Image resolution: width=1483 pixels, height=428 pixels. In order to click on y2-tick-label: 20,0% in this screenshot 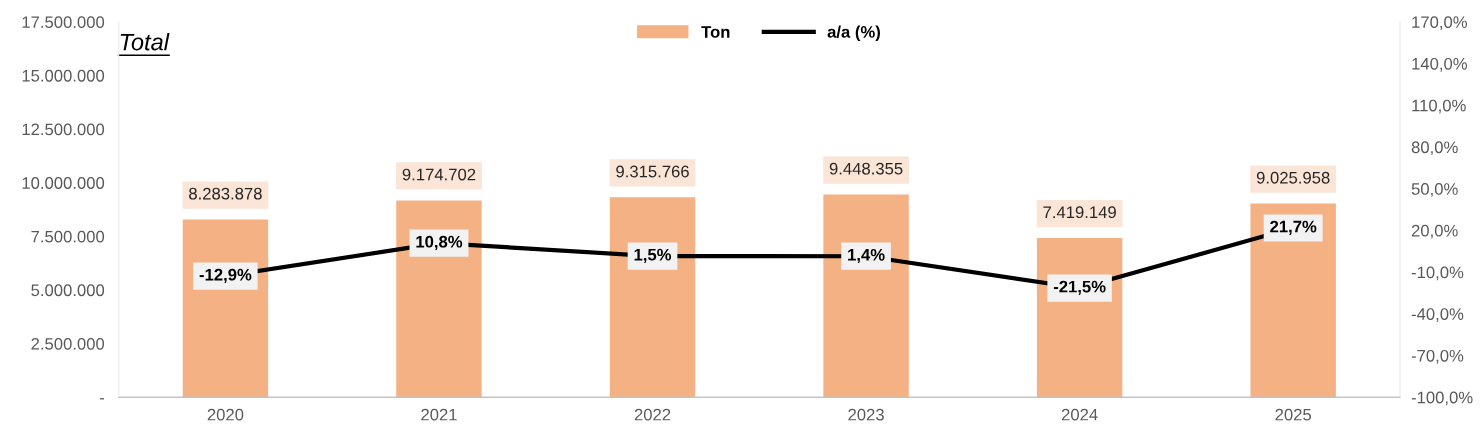, I will do `click(1434, 231)`.